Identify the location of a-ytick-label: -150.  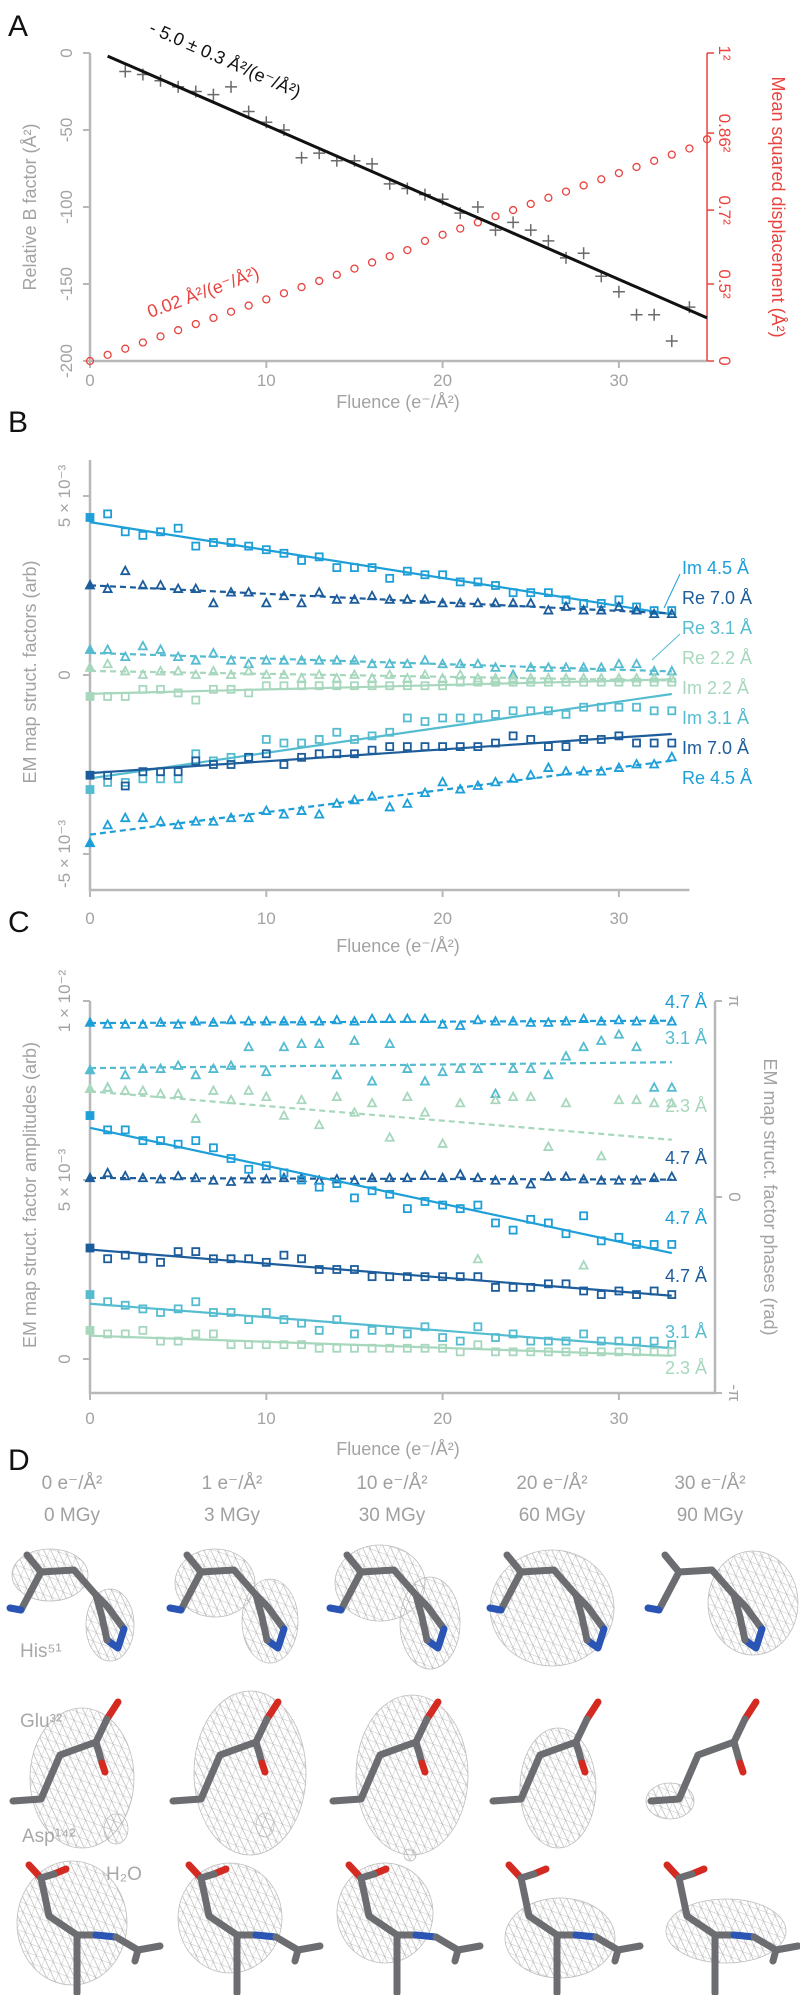
(66, 284).